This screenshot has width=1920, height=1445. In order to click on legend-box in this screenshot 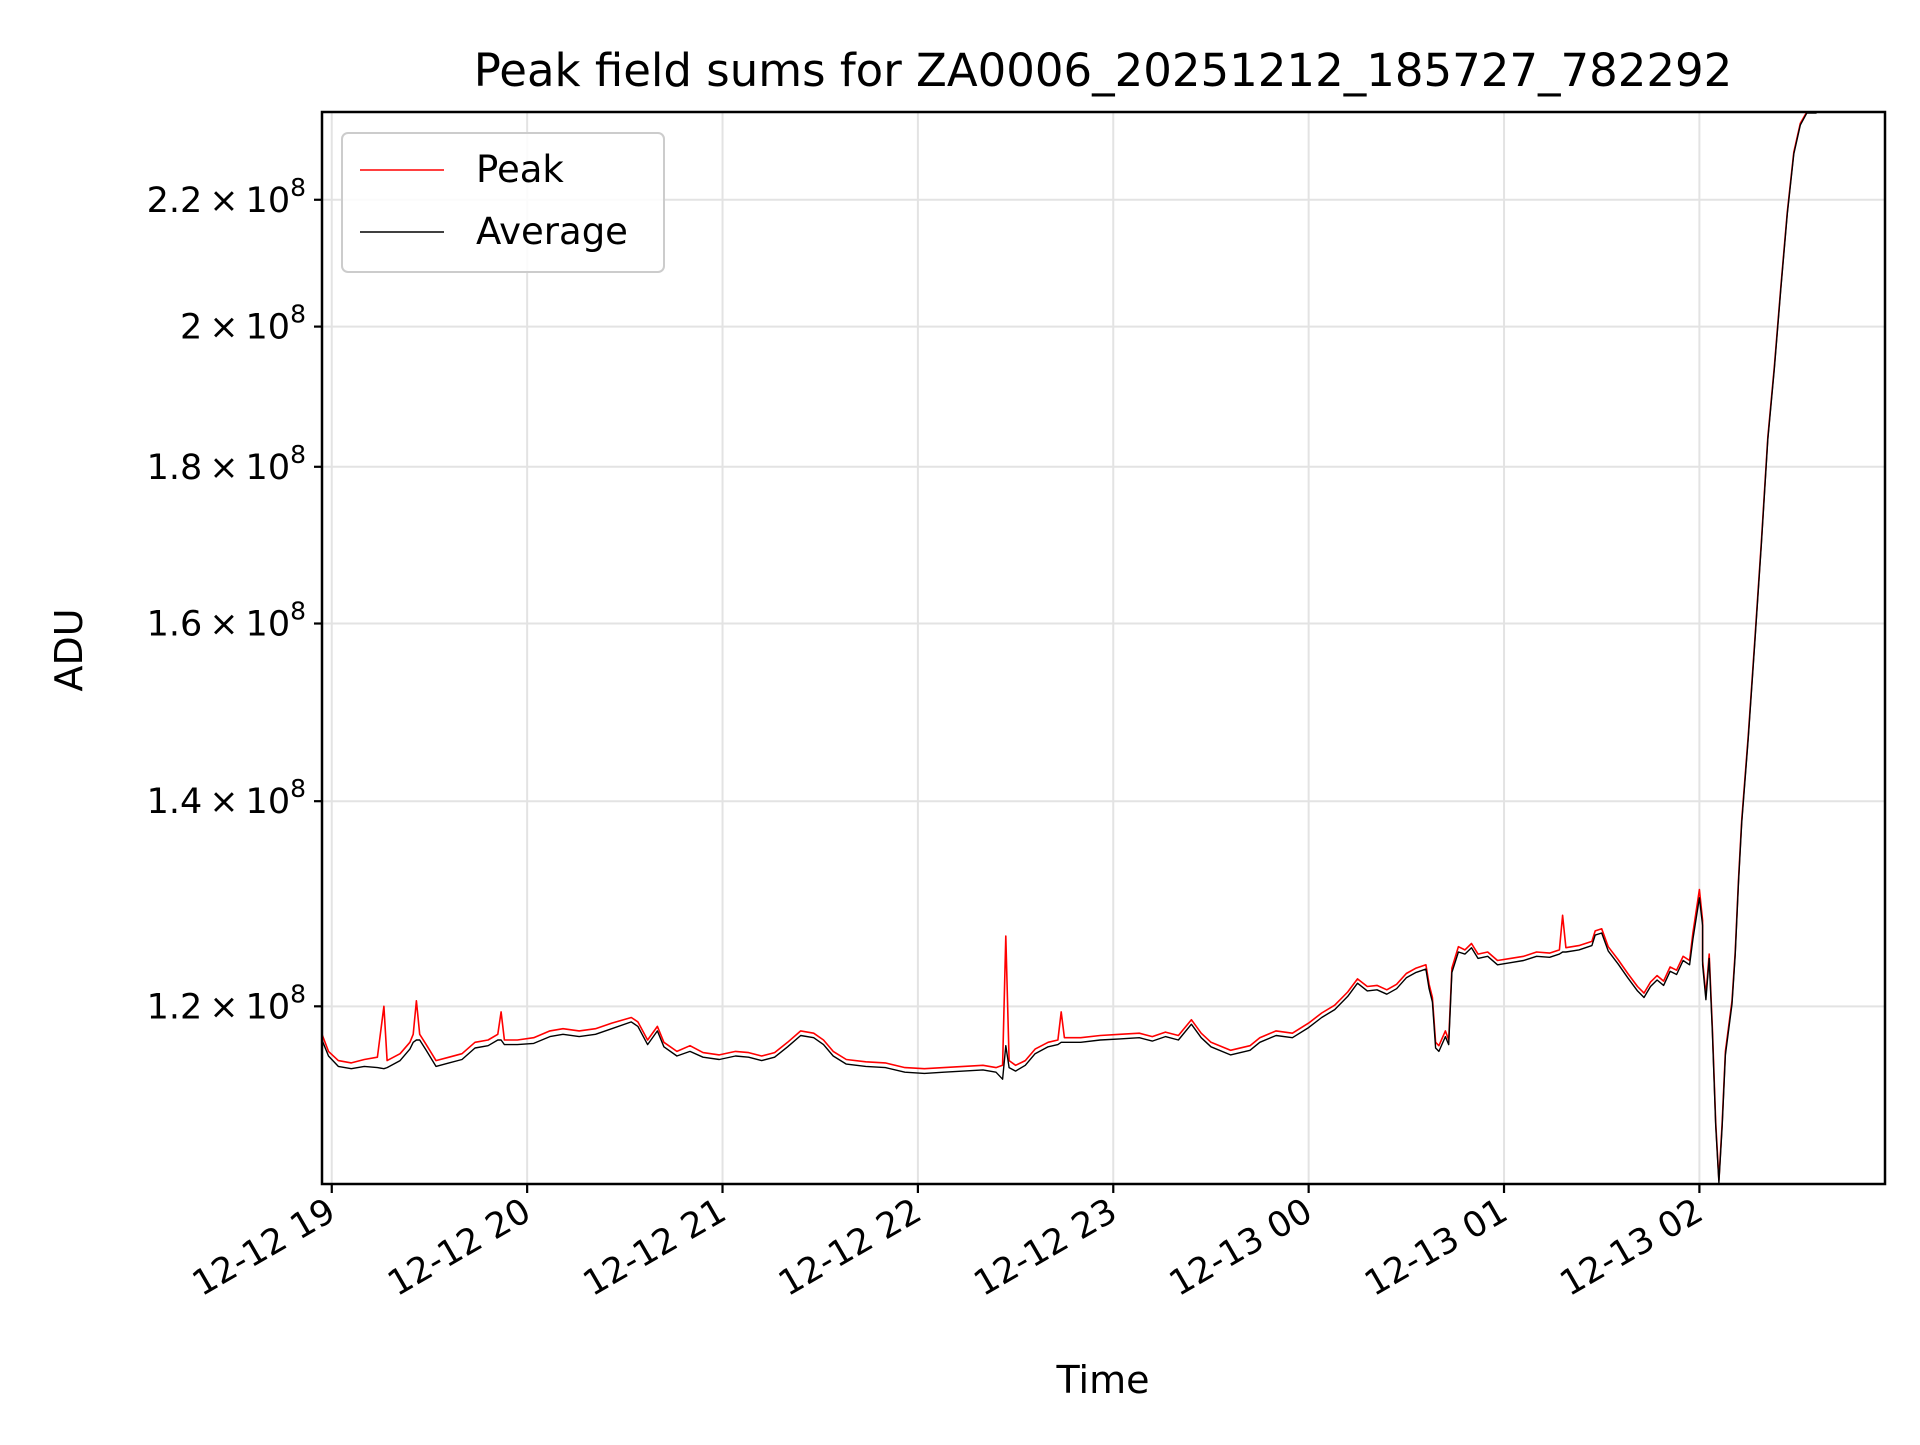, I will do `click(503, 202)`.